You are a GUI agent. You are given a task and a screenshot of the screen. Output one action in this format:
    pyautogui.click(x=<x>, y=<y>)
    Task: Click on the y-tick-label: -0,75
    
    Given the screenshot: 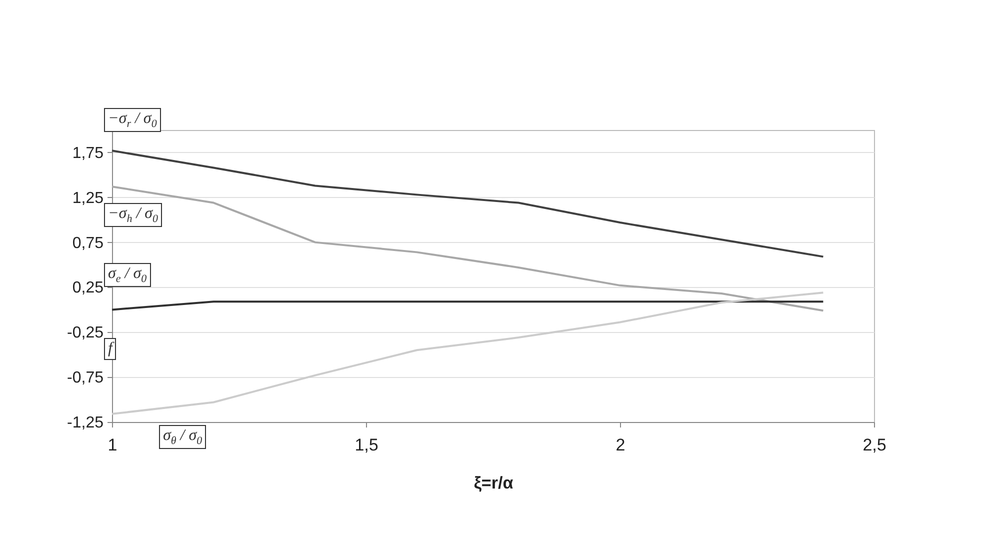 What is the action you would take?
    pyautogui.click(x=85, y=378)
    